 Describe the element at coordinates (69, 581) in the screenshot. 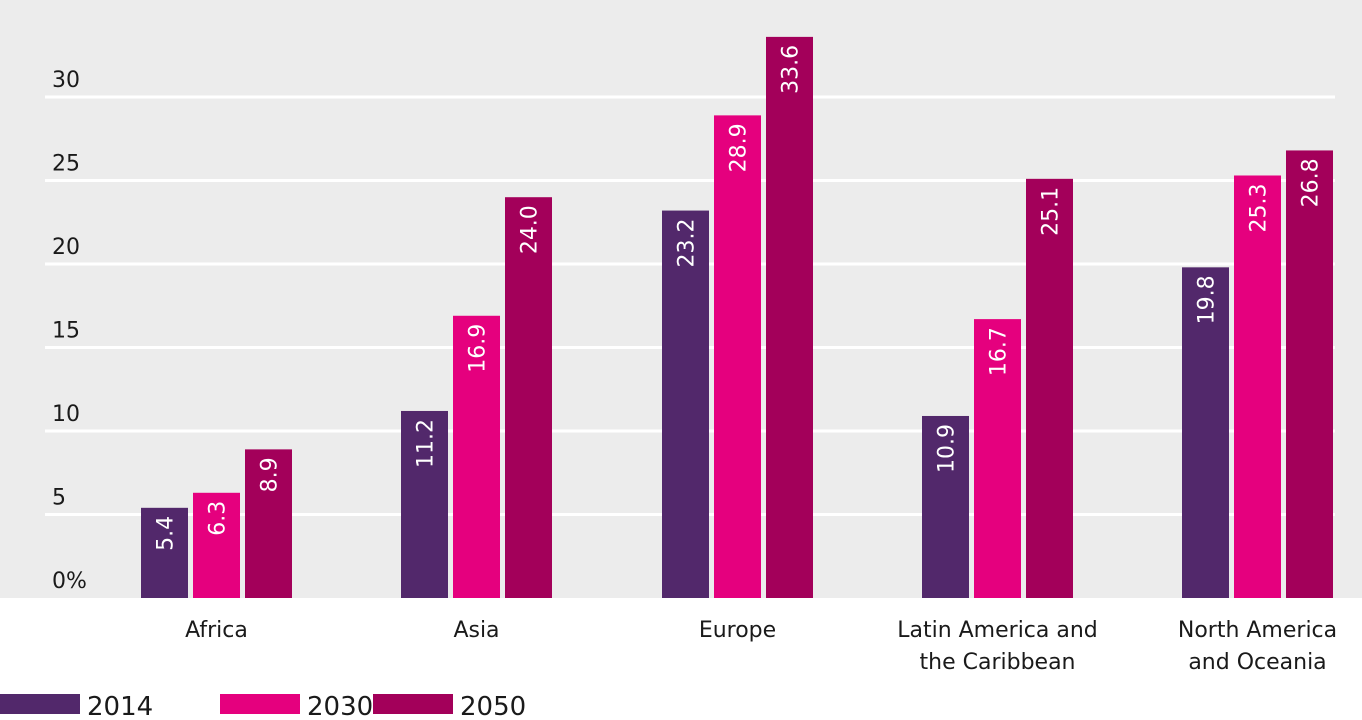

I see `y-tick-label: 0%` at that location.